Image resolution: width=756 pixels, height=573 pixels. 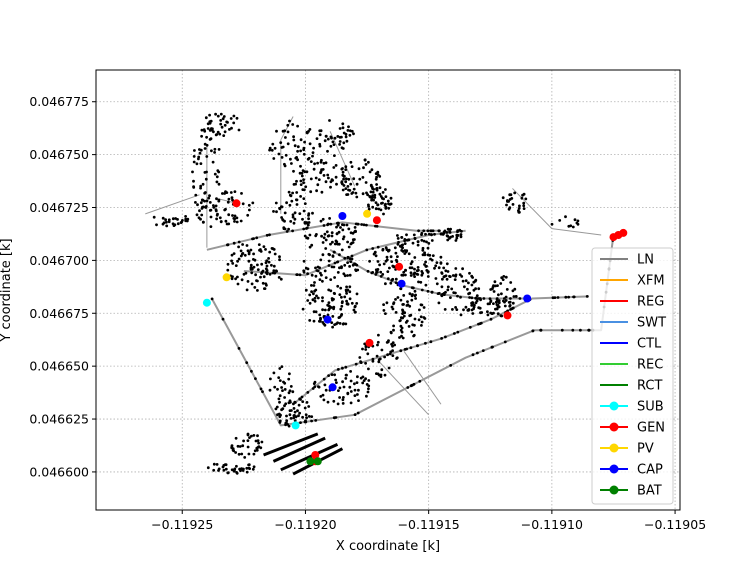 I want to click on y-tick-label: 0.046650, so click(x=59, y=366).